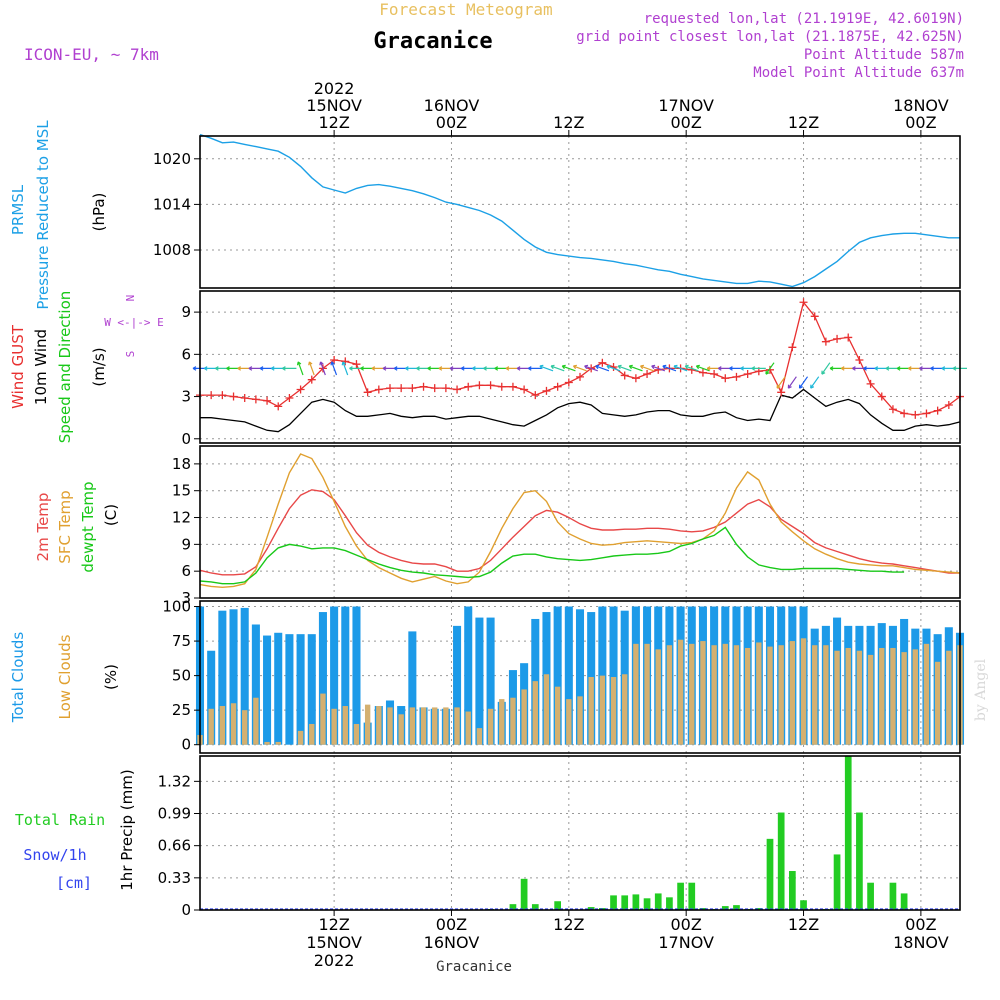 The image size is (1000, 1000). Describe the element at coordinates (65, 676) in the screenshot. I see `clouds-label-low: Low Clouds` at that location.